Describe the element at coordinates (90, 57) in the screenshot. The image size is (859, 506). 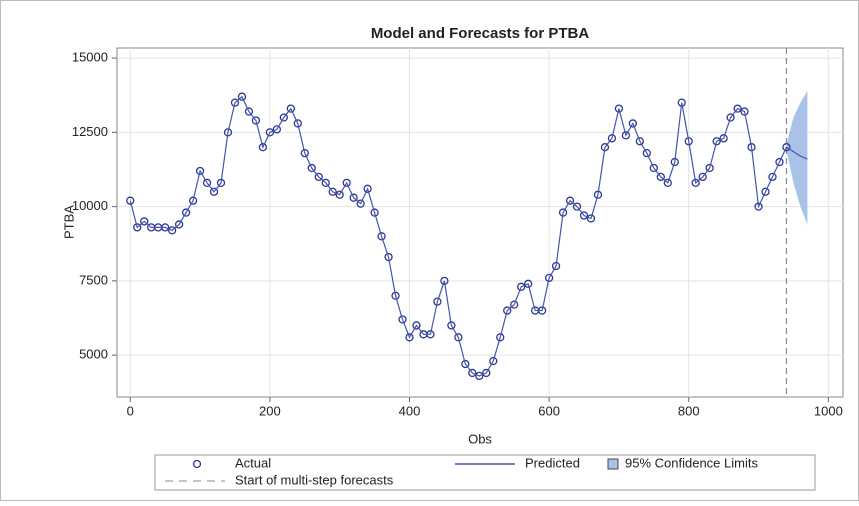
I see `y-tick-label: 15000` at that location.